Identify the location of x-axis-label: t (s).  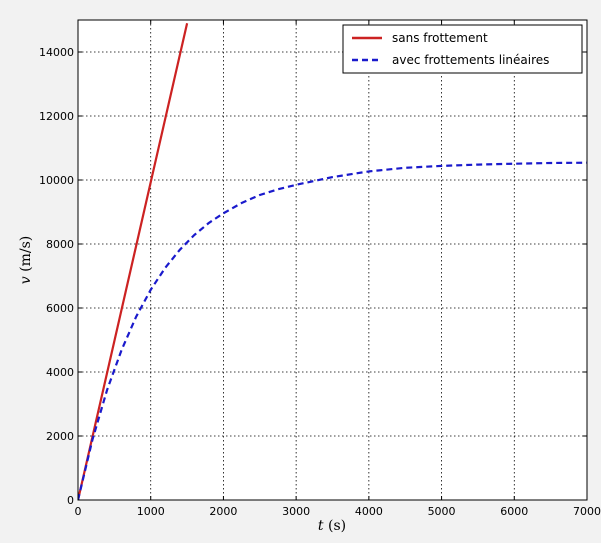
(332, 526).